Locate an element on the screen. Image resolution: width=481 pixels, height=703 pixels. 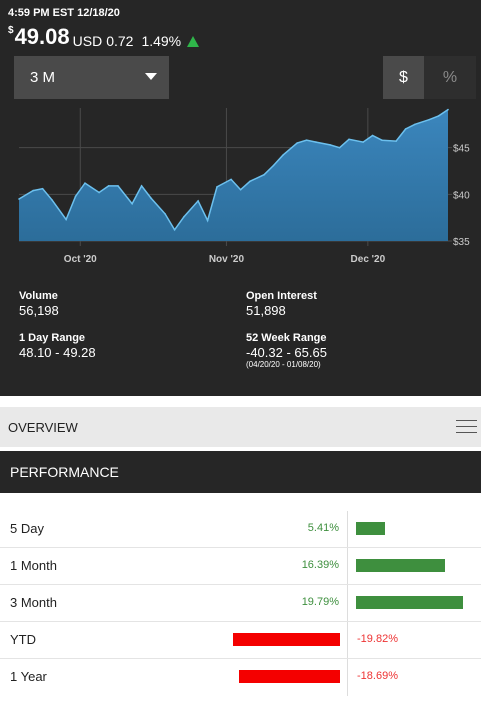
unit-toggle-percent: % is located at coordinates (450, 77).